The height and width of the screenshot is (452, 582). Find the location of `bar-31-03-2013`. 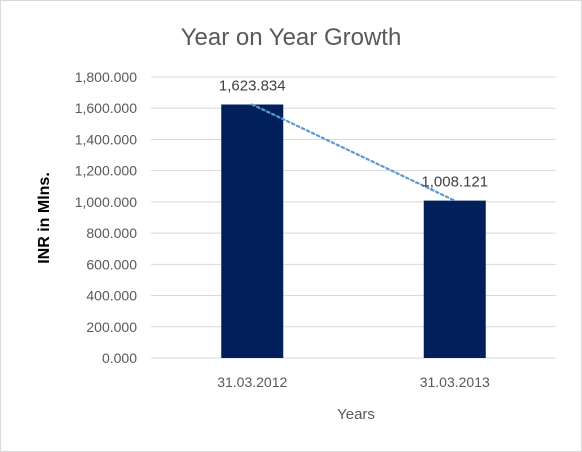

bar-31-03-2013 is located at coordinates (454, 279).